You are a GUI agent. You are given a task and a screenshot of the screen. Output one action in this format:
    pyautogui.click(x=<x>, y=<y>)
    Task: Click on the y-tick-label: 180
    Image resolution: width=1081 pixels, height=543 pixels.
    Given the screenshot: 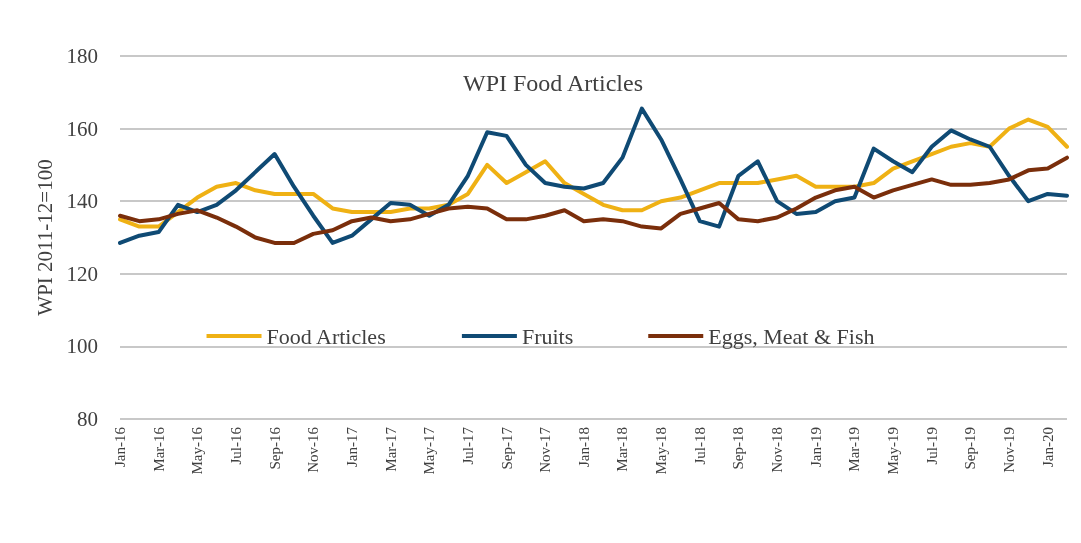 What is the action you would take?
    pyautogui.click(x=82, y=56)
    